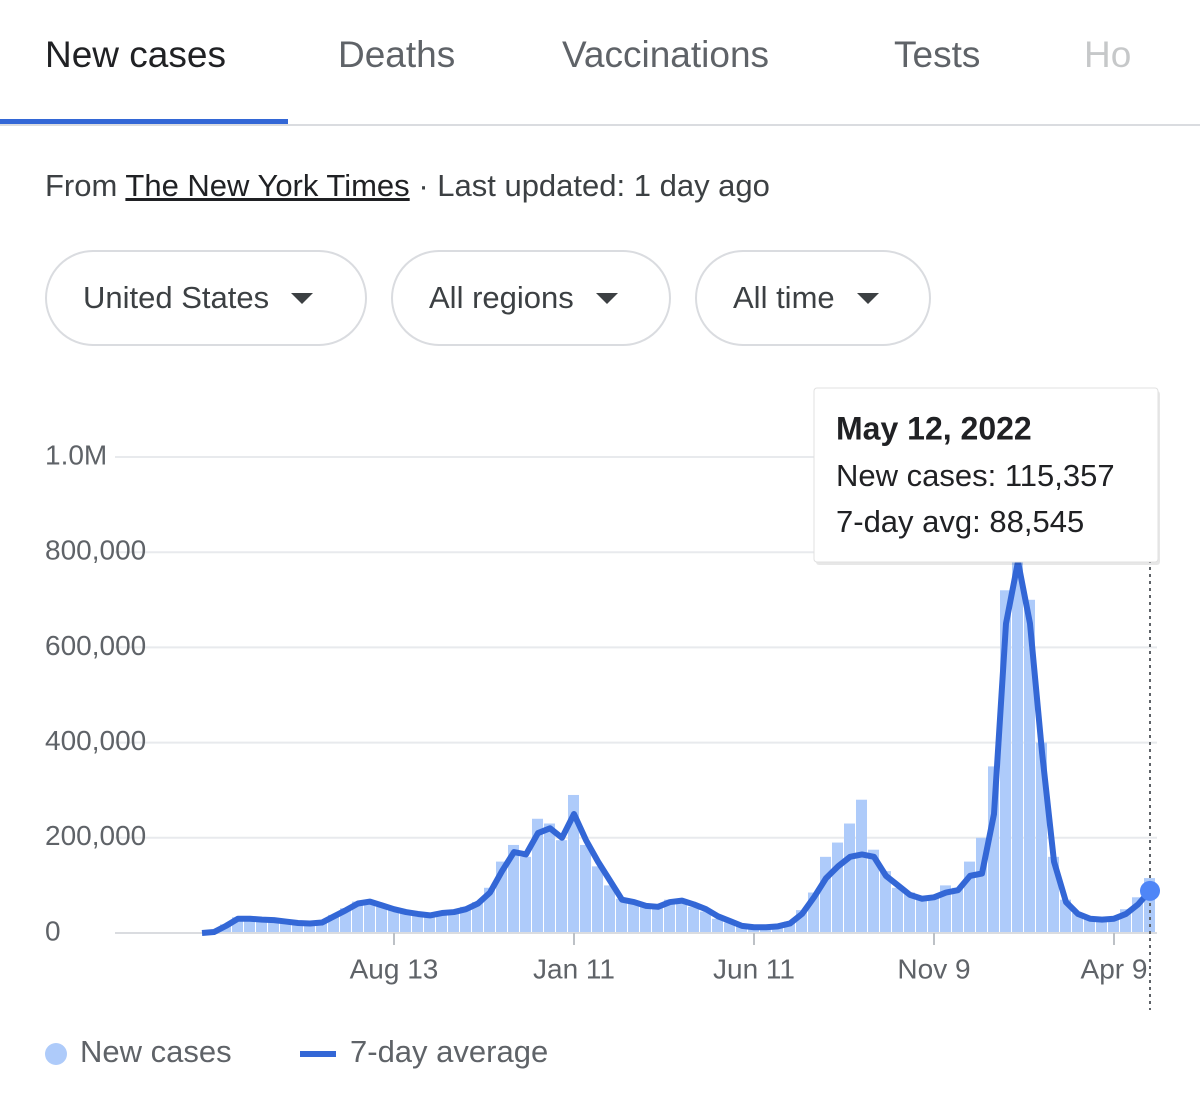 The height and width of the screenshot is (1114, 1200). What do you see at coordinates (594, 185) in the screenshot?
I see `source-suffix: · Last updated: 1 day ago` at bounding box center [594, 185].